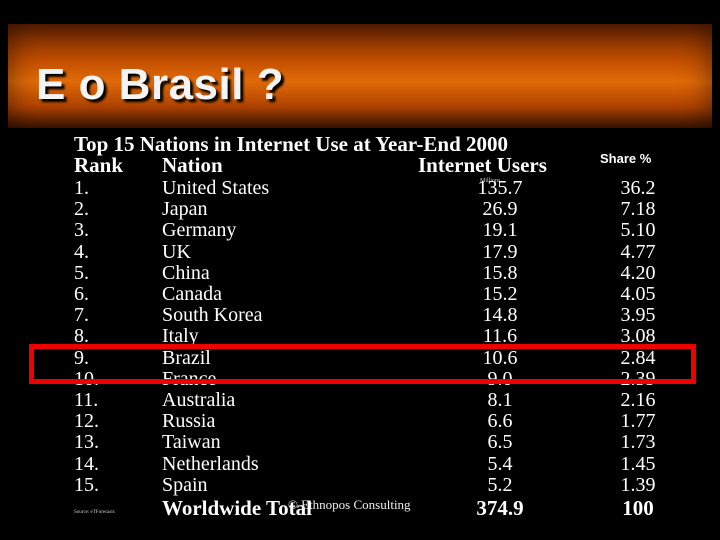 Image resolution: width=720 pixels, height=540 pixels. I want to click on rank-cell: 7., so click(81, 315).